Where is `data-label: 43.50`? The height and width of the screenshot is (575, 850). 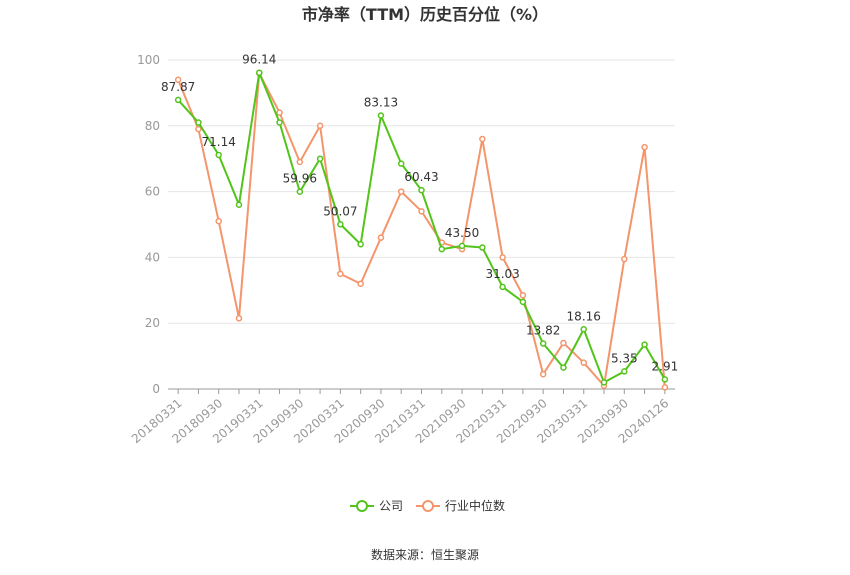
data-label: 43.50 is located at coordinates (462, 233).